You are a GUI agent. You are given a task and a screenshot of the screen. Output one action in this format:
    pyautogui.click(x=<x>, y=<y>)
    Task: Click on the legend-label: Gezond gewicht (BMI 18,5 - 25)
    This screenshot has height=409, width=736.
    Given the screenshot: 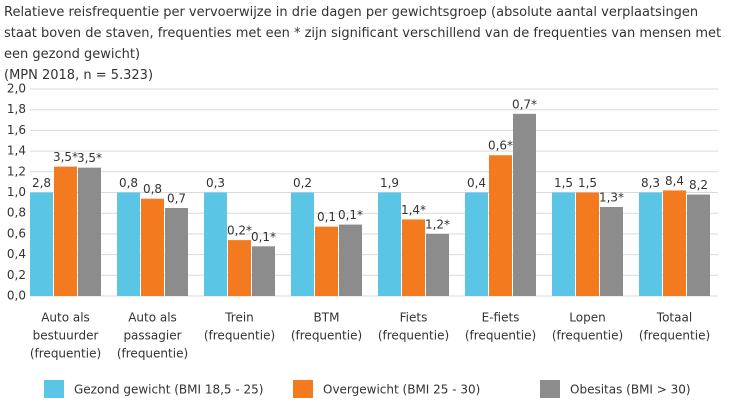 What is the action you would take?
    pyautogui.click(x=168, y=390)
    